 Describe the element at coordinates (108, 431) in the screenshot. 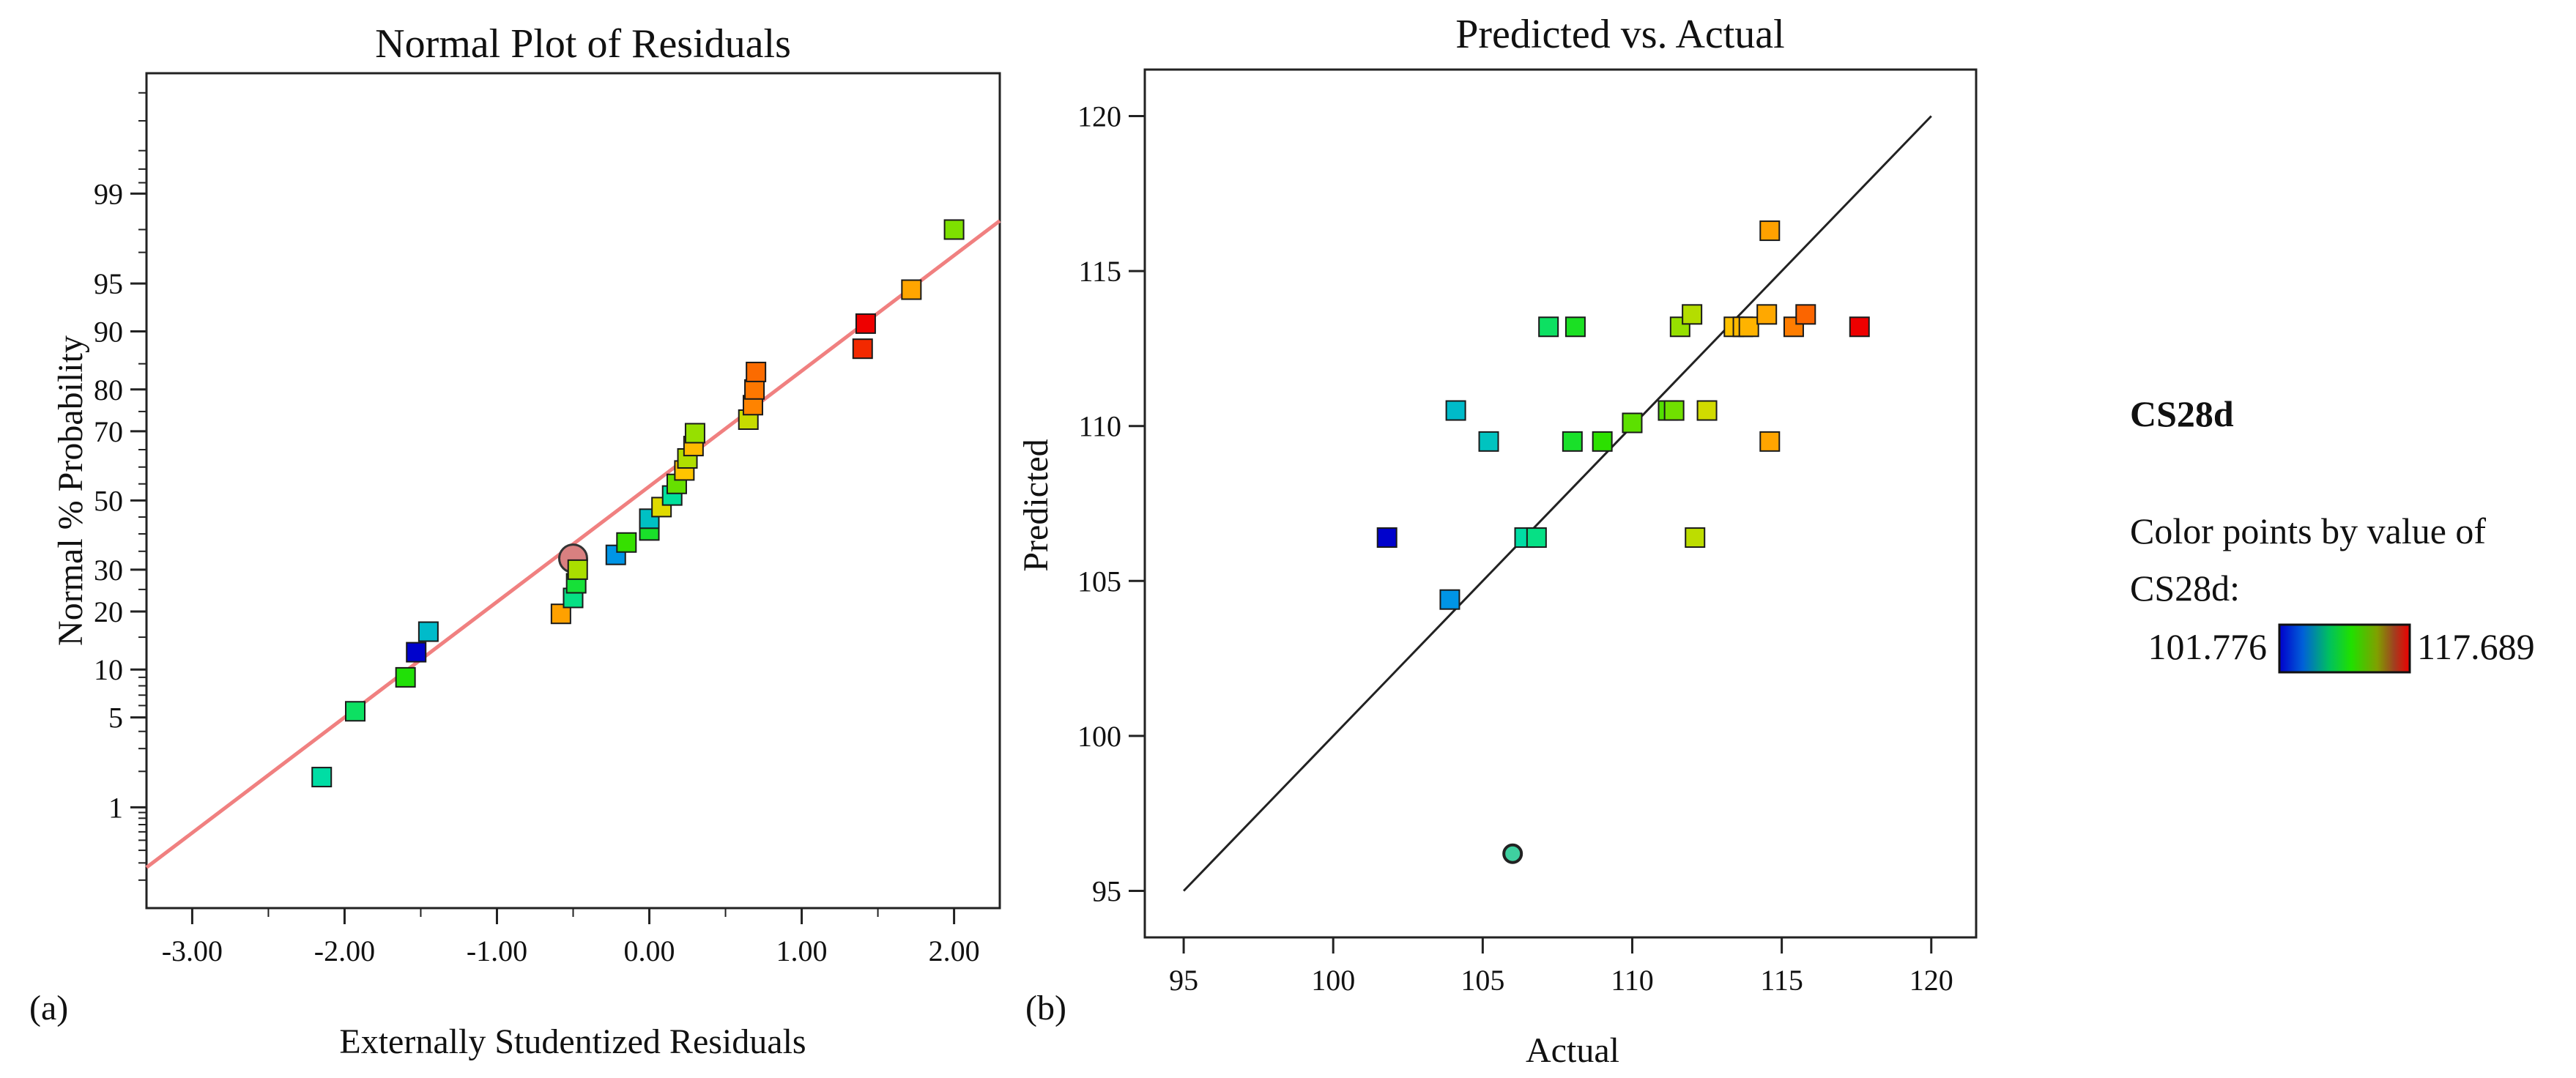

I see `panel-a-y-tick-label: 70` at that location.